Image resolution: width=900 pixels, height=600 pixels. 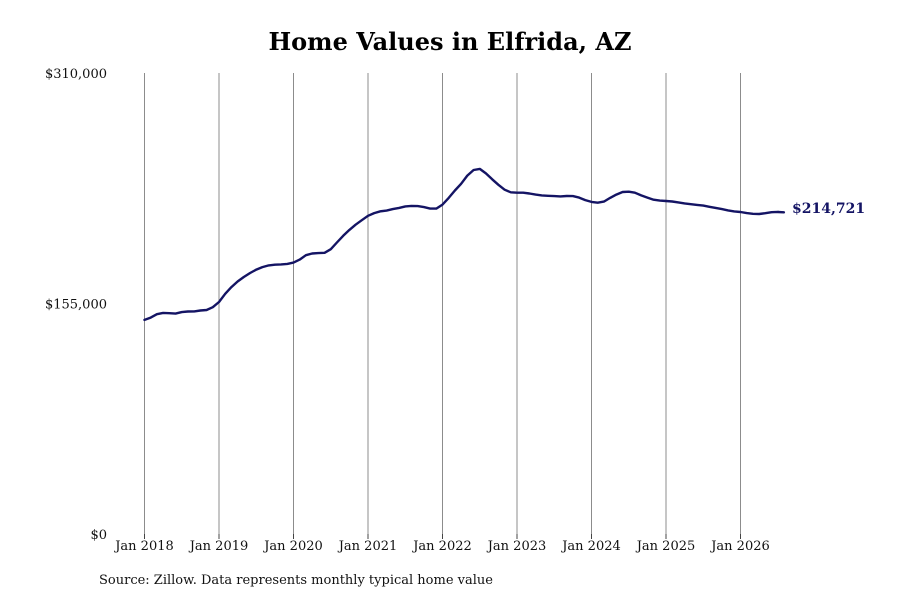 I want to click on x-tick-label: Jan 2024, so click(x=590, y=546).